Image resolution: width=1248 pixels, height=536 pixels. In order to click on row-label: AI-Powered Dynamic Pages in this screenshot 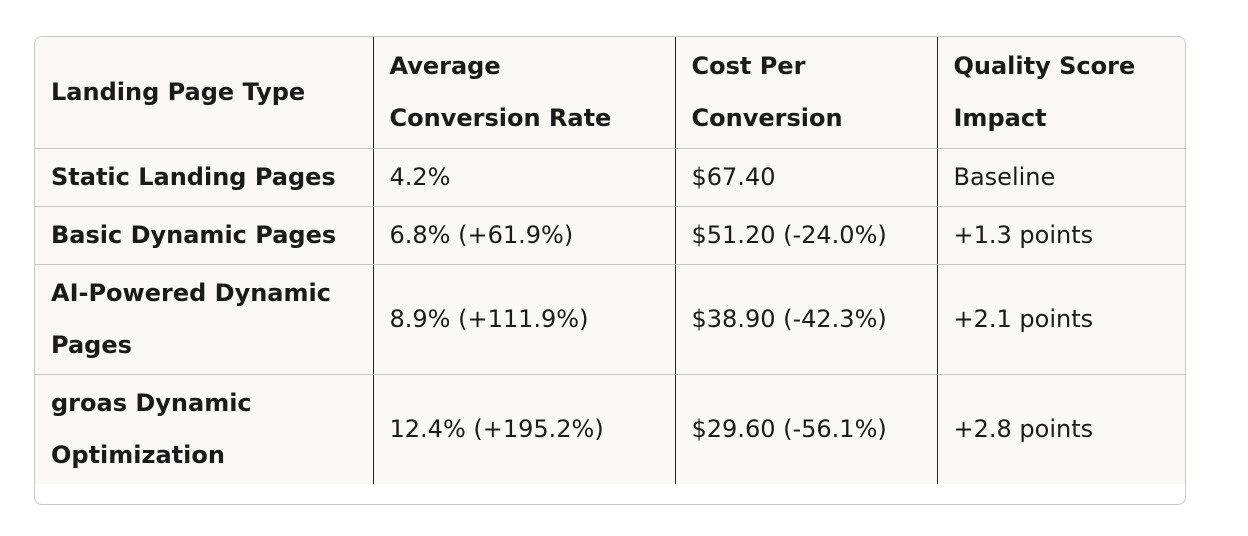, I will do `click(204, 319)`.